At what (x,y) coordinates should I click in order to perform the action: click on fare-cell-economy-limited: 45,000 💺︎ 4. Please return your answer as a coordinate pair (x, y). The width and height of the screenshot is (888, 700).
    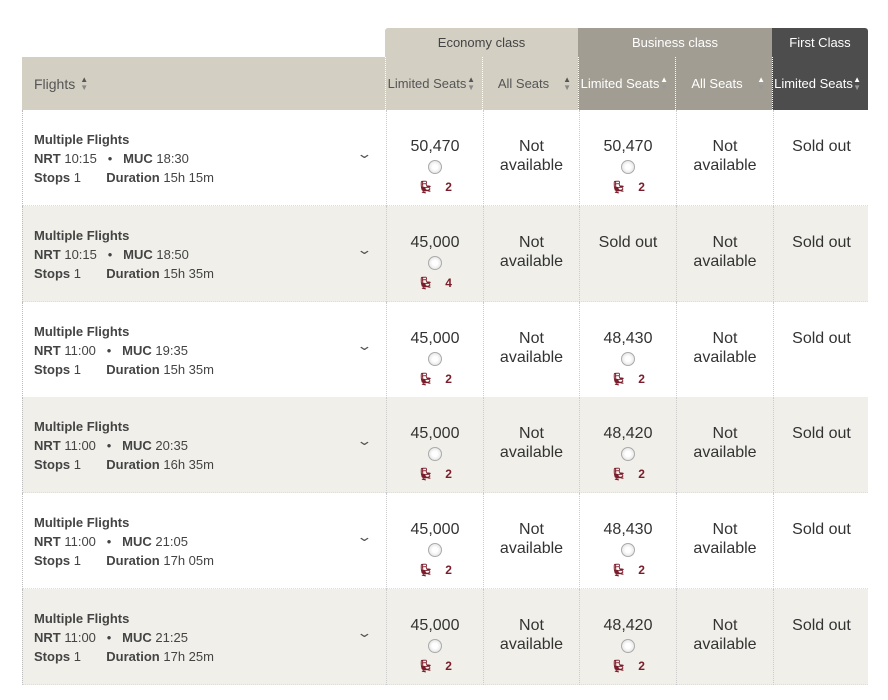
    Looking at the image, I should click on (434, 253).